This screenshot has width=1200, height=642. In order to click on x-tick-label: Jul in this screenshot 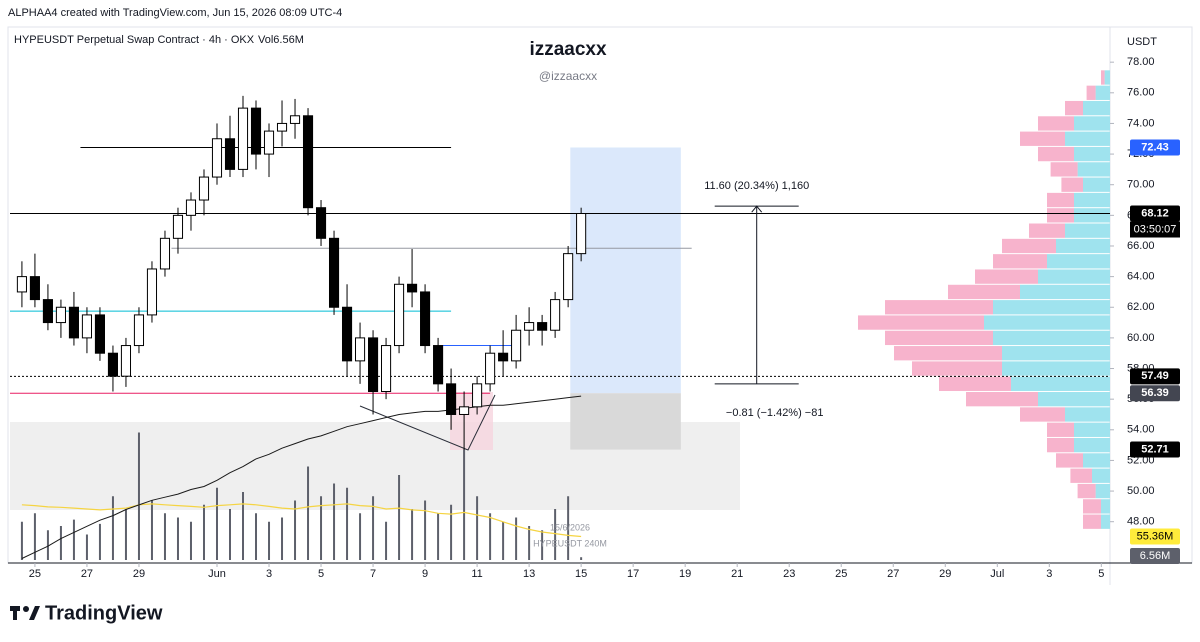, I will do `click(997, 574)`.